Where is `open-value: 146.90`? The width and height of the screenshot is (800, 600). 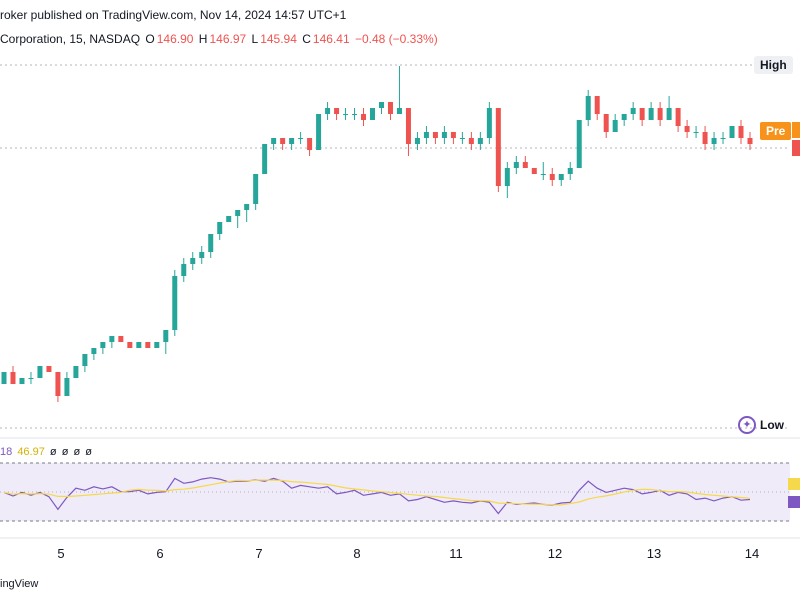 open-value: 146.90 is located at coordinates (175, 39).